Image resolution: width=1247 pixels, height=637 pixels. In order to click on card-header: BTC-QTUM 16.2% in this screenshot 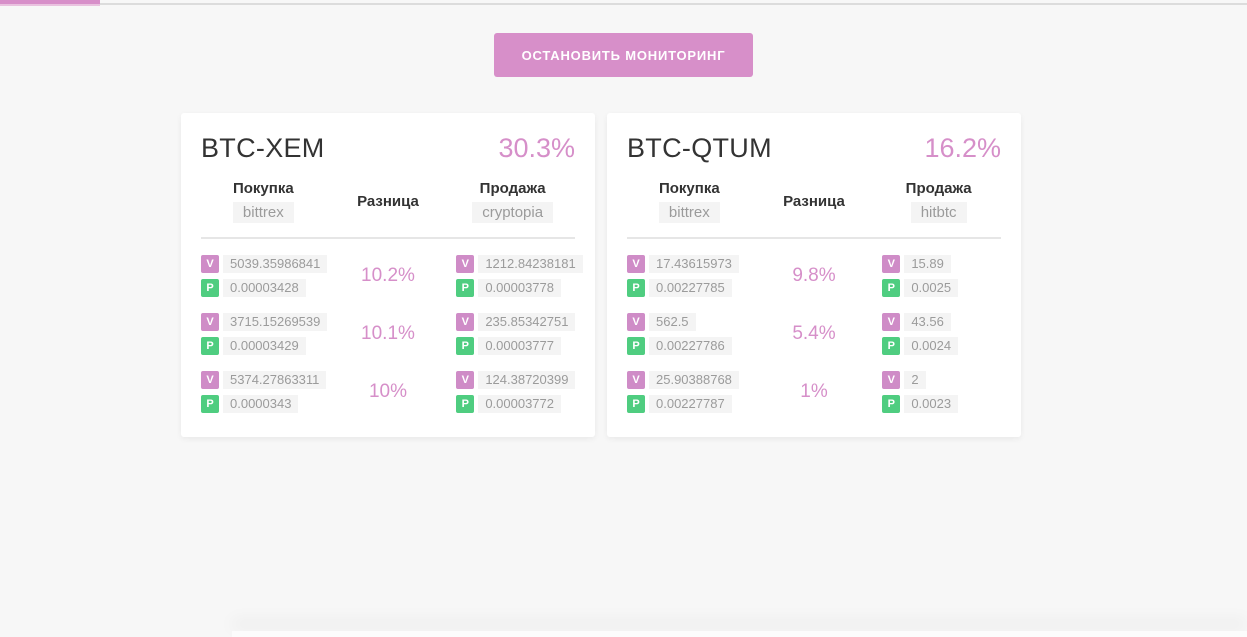, I will do `click(814, 148)`.